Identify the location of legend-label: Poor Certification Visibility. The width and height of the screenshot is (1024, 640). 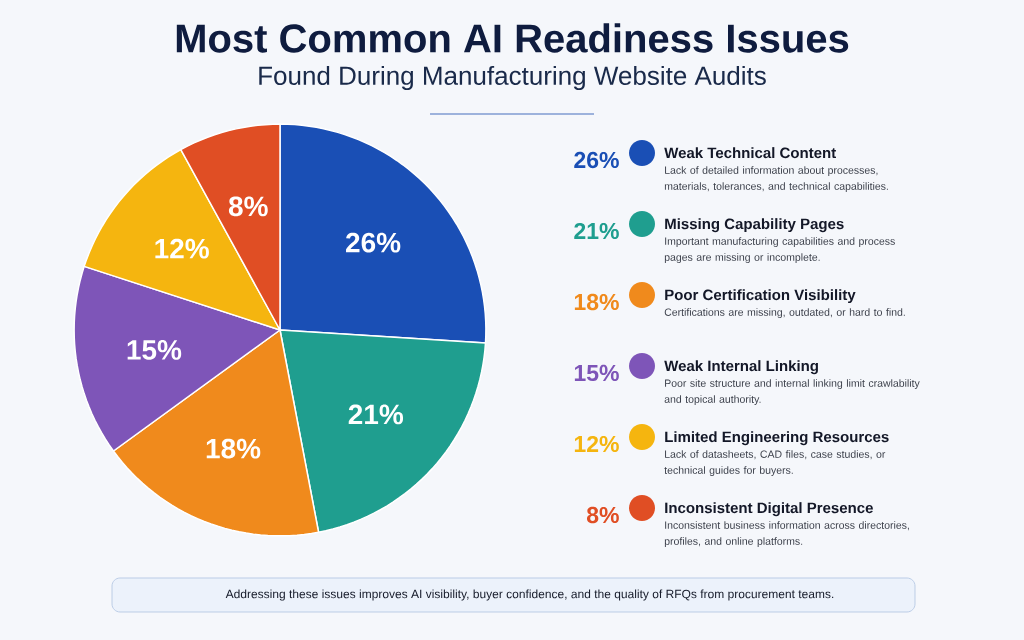
(760, 296).